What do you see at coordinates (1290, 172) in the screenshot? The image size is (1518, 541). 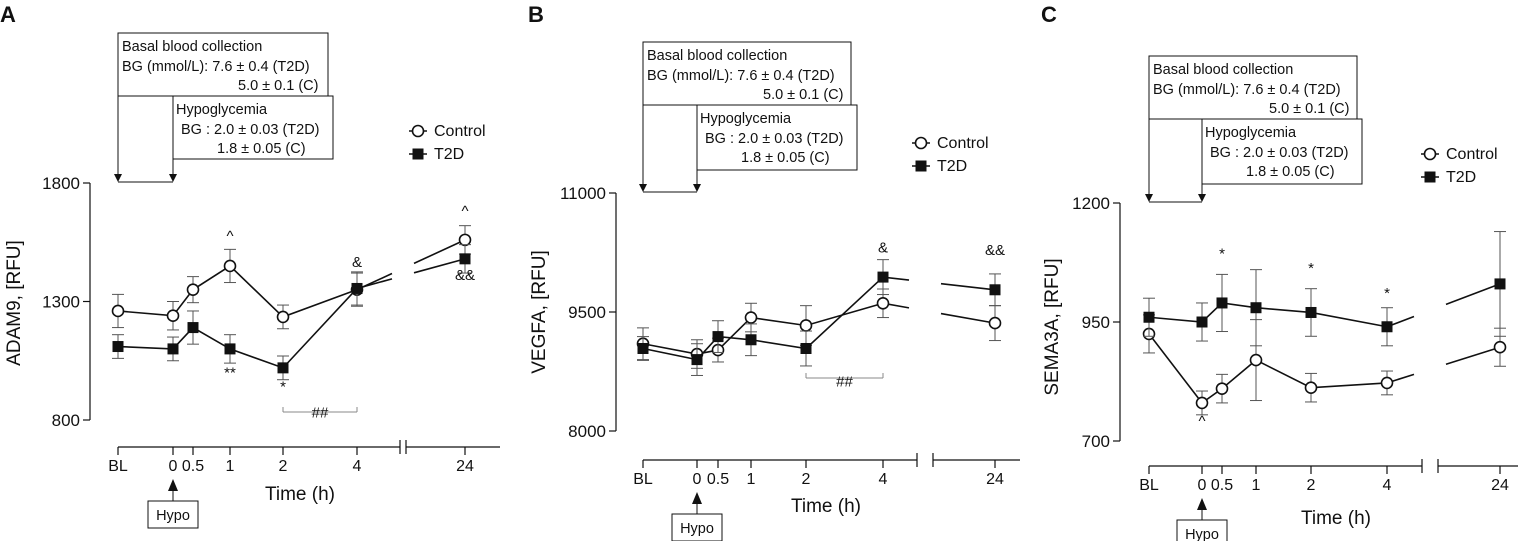 I see `hypo-bg-control: 1.8 ± 0.05 (C)` at bounding box center [1290, 172].